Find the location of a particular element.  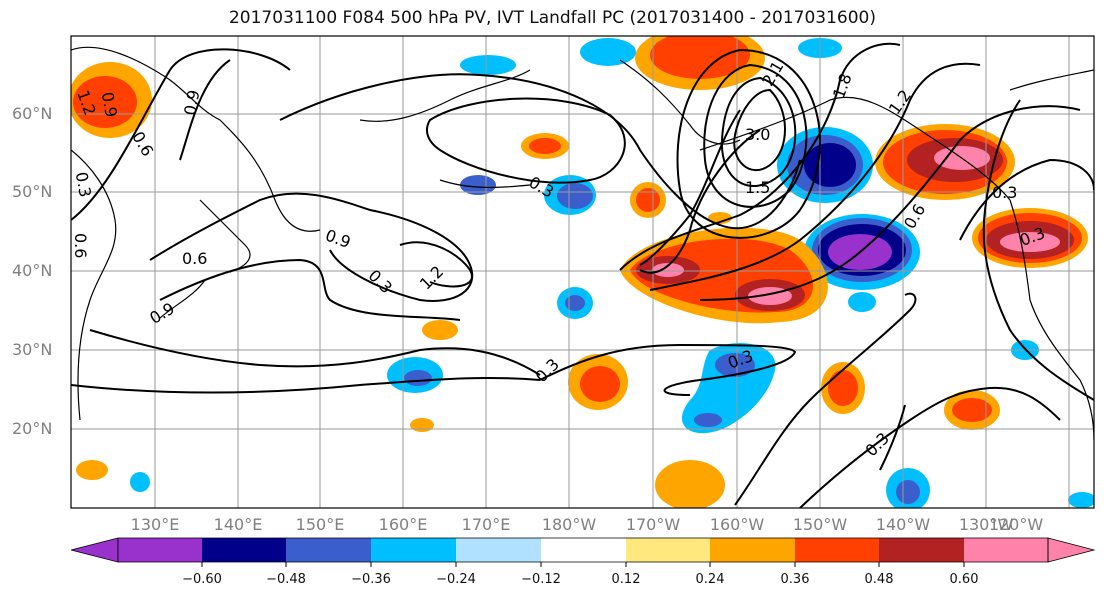

lon-label: 170°W is located at coordinates (653, 524).